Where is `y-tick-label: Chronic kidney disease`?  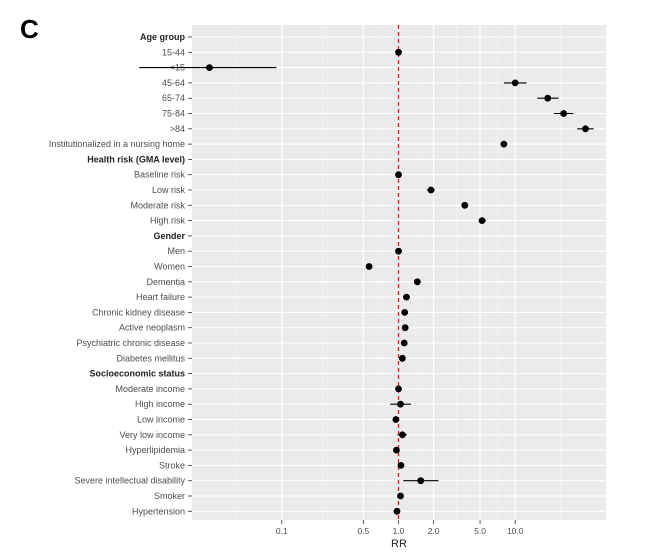
y-tick-label: Chronic kidney disease is located at coordinates (138, 312).